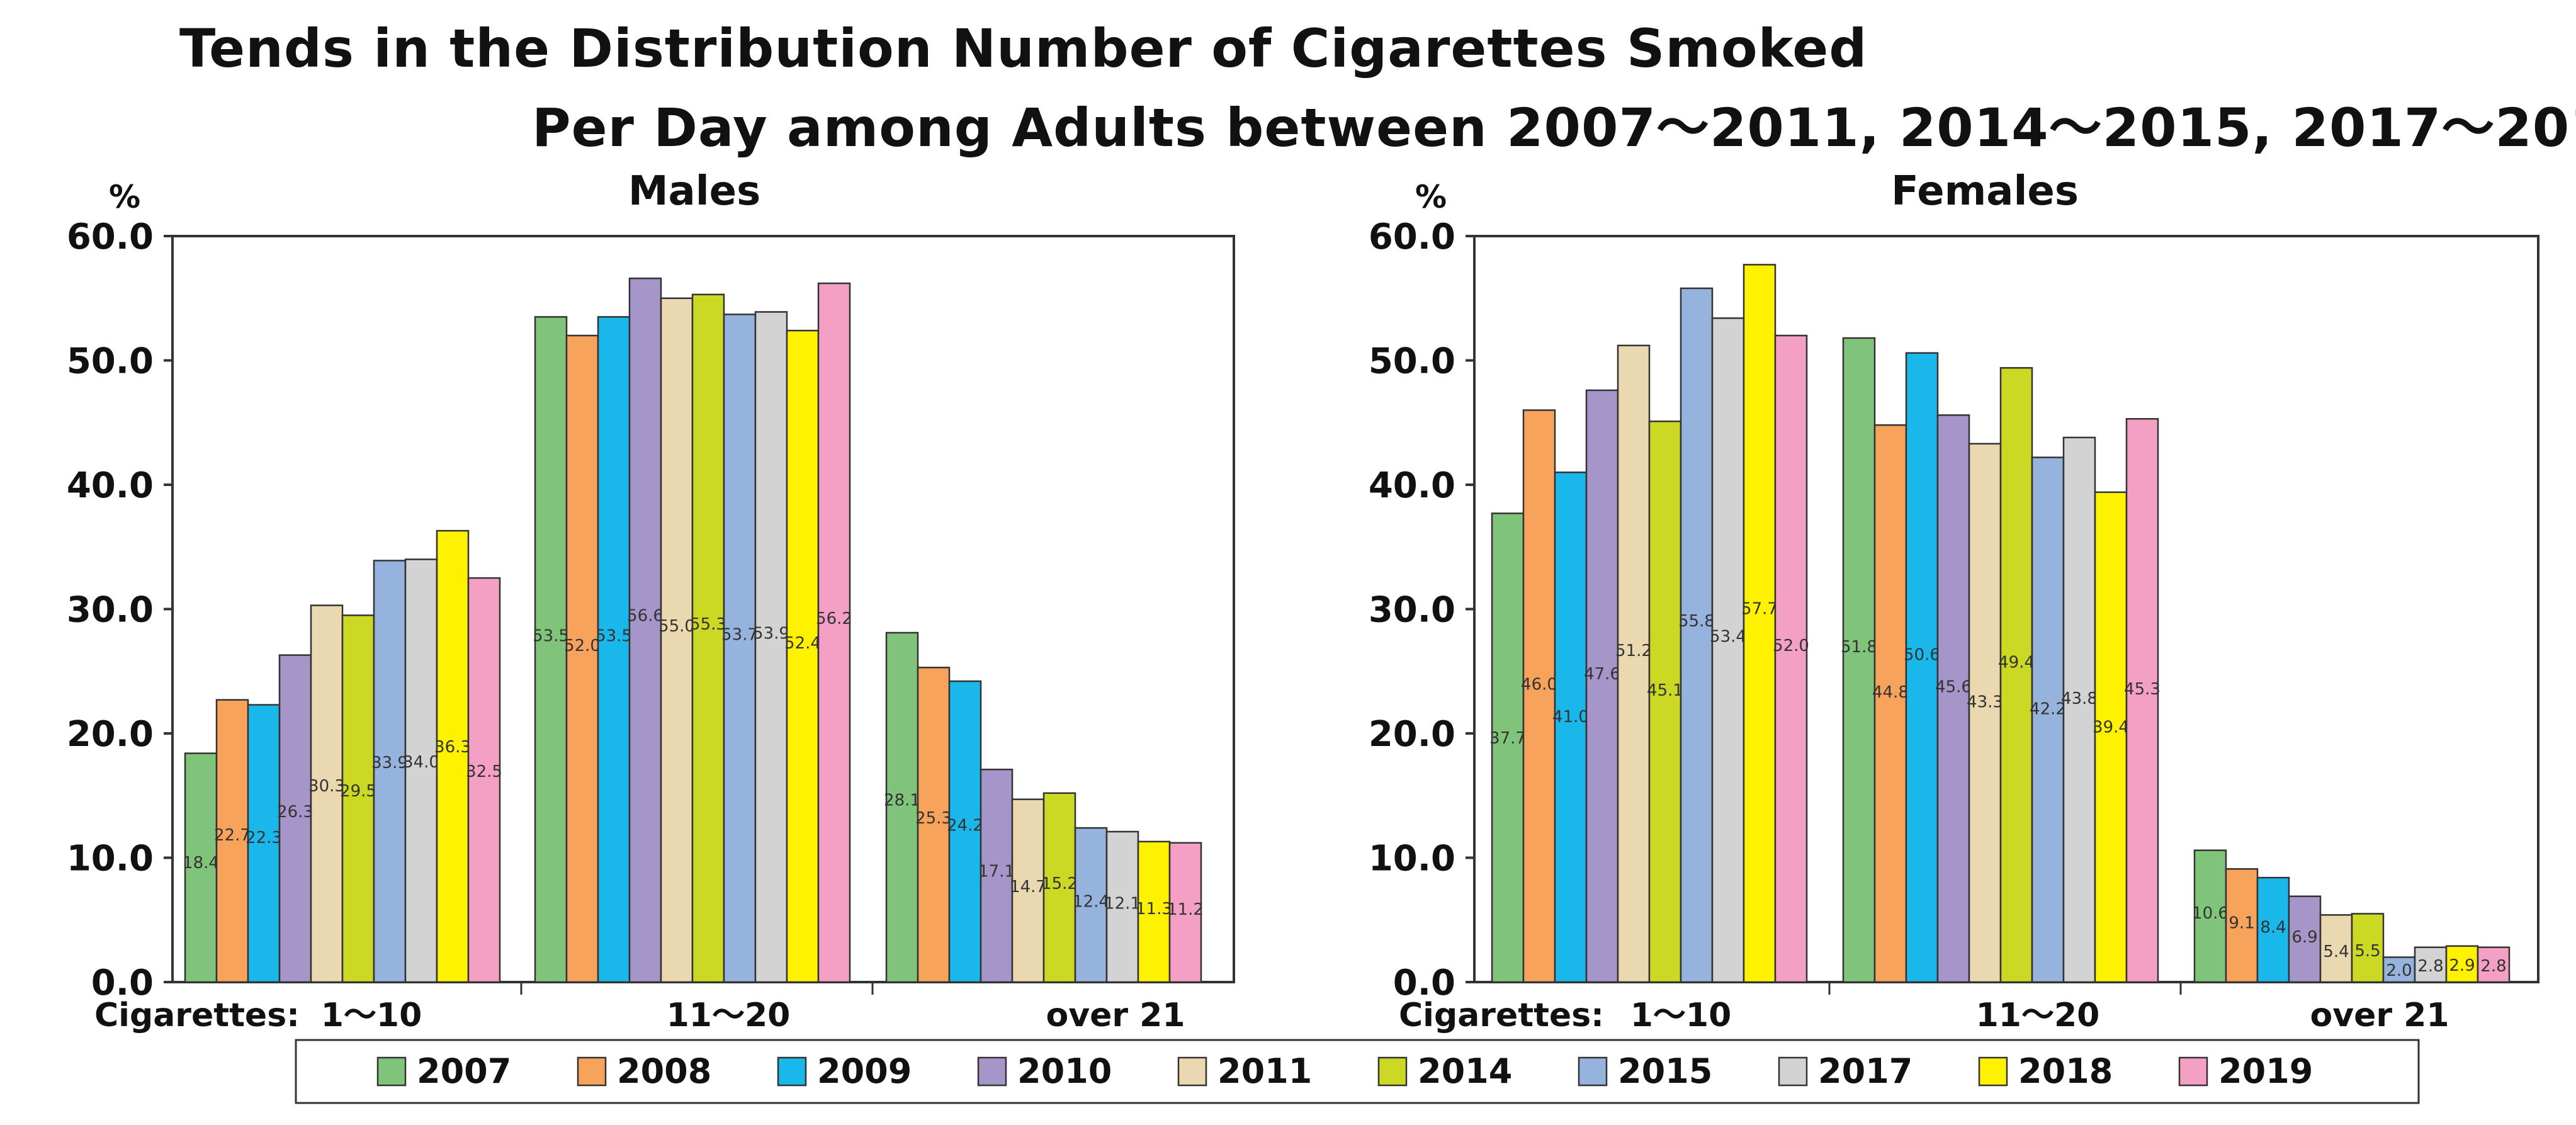 The height and width of the screenshot is (1125, 2576). Describe the element at coordinates (1412, 735) in the screenshot. I see `y-tick-label: 20.0` at that location.